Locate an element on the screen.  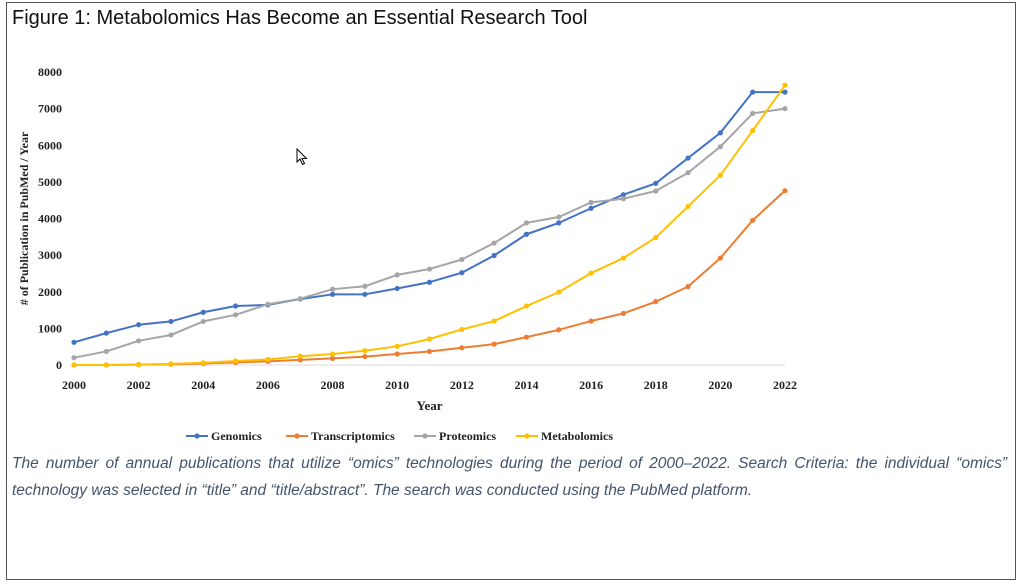
x-tick-label: 2014 is located at coordinates (526, 385).